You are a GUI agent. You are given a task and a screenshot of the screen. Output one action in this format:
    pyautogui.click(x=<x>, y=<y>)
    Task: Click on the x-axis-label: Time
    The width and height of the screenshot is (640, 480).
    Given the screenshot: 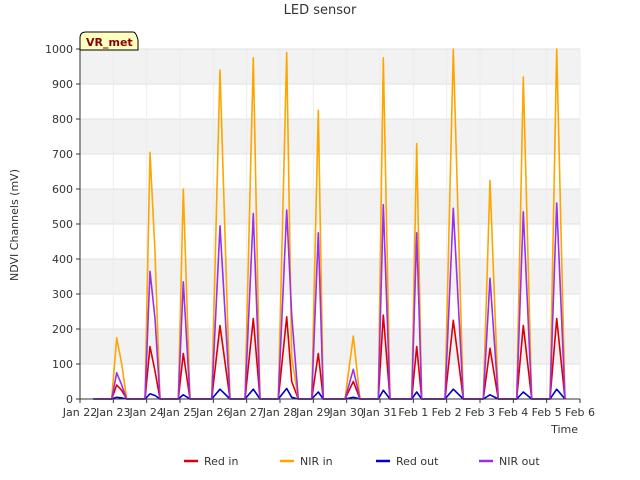 What is the action you would take?
    pyautogui.click(x=564, y=429)
    